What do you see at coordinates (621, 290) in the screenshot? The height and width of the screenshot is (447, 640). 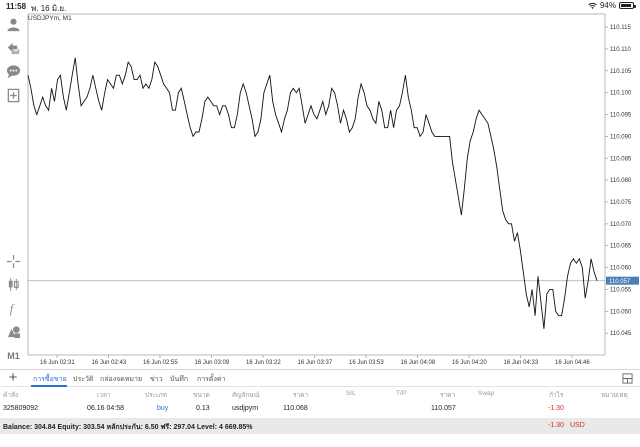 I see `y-tick-label: 110.055` at bounding box center [621, 290].